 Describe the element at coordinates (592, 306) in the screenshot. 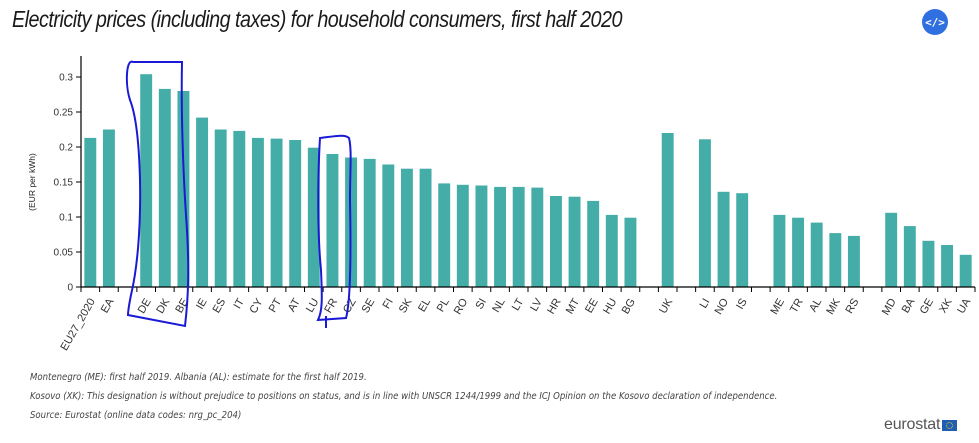

I see `x-tick-label-ee: EE` at that location.